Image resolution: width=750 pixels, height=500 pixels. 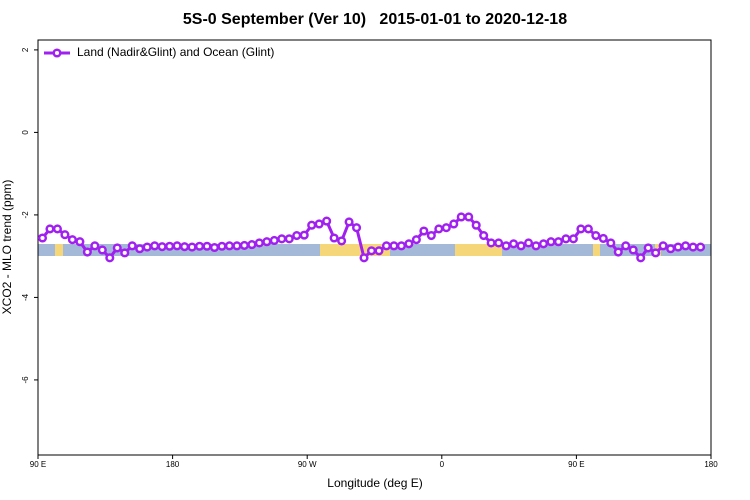 I want to click on x-tick-label: 90 W, so click(x=307, y=464).